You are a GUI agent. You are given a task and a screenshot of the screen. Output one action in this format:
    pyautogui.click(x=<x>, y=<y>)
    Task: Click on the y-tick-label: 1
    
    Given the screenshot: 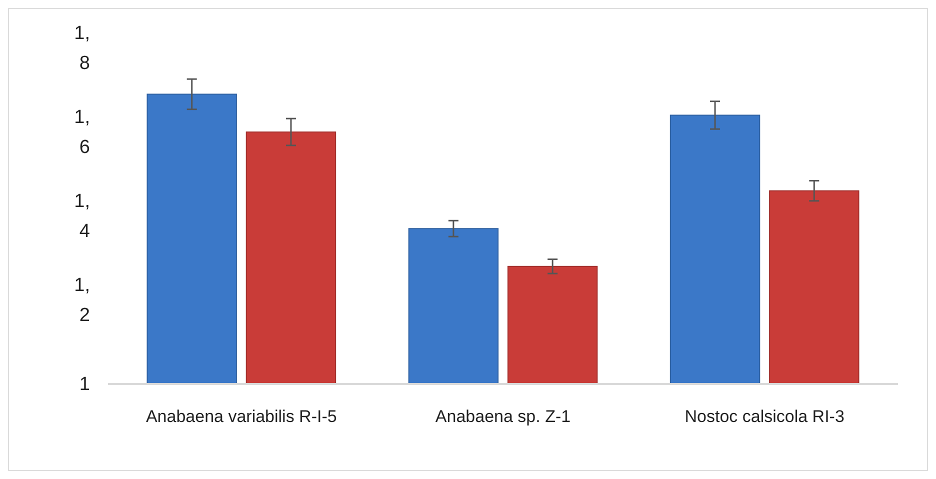 What is the action you would take?
    pyautogui.click(x=84, y=384)
    